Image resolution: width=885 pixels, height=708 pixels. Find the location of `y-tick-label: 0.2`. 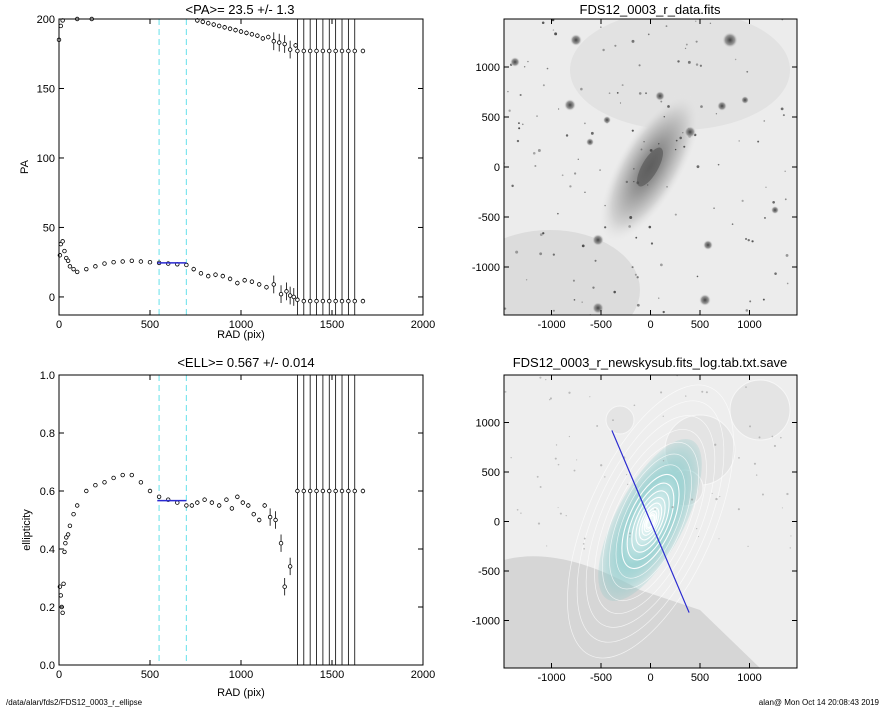

y-tick-label: 0.2 is located at coordinates (47, 608).